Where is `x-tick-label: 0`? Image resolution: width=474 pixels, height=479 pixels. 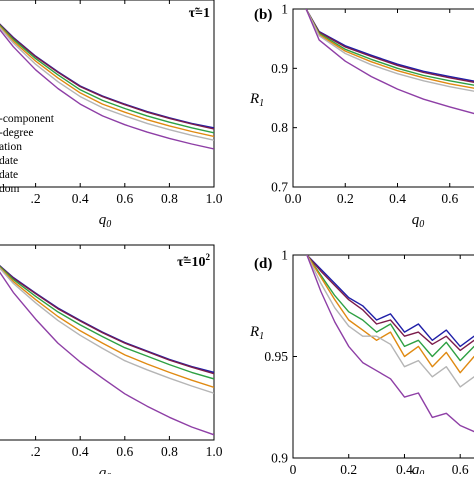
x-tick-label: 0 is located at coordinates (293, 468).